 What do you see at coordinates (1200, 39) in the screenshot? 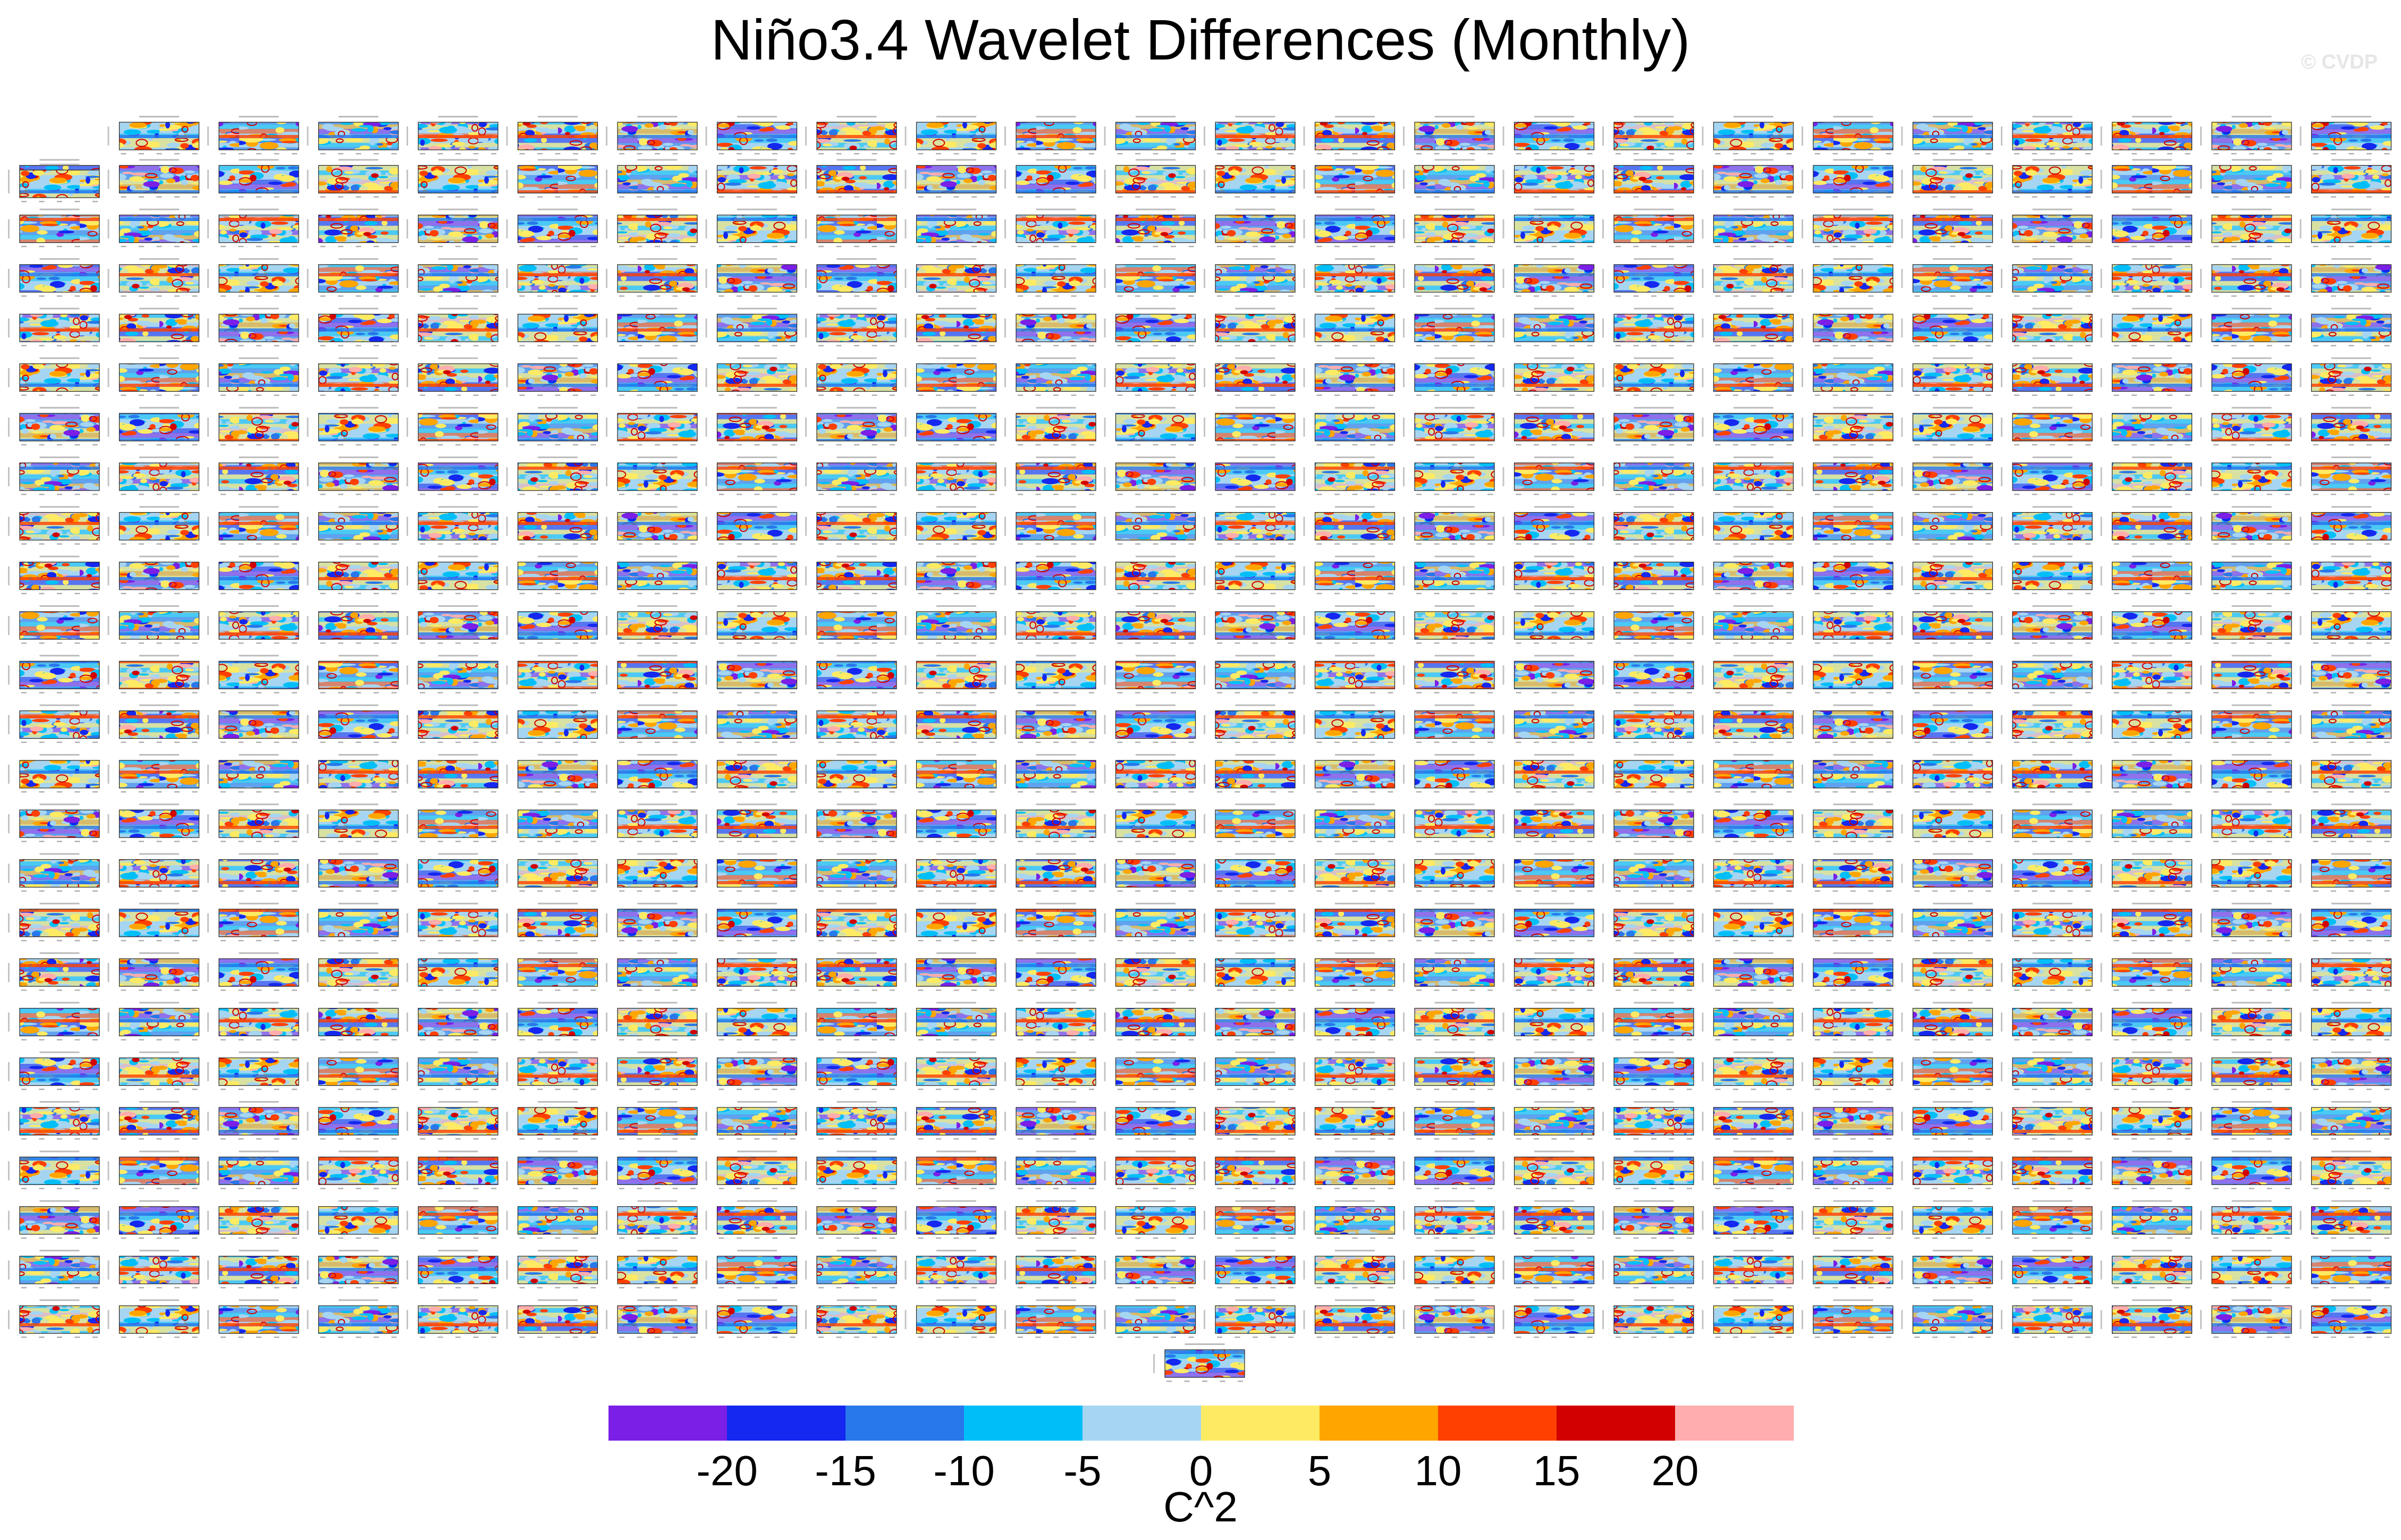
I see `page-title: Niño3.4 Wavelet Differences (Monthly)` at bounding box center [1200, 39].